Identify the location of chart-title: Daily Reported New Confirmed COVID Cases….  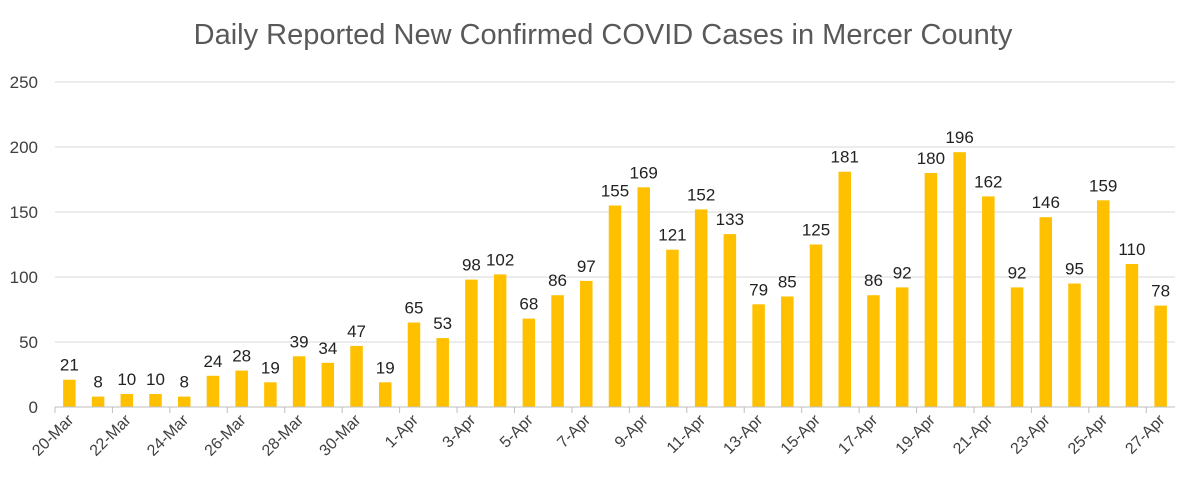
(603, 35).